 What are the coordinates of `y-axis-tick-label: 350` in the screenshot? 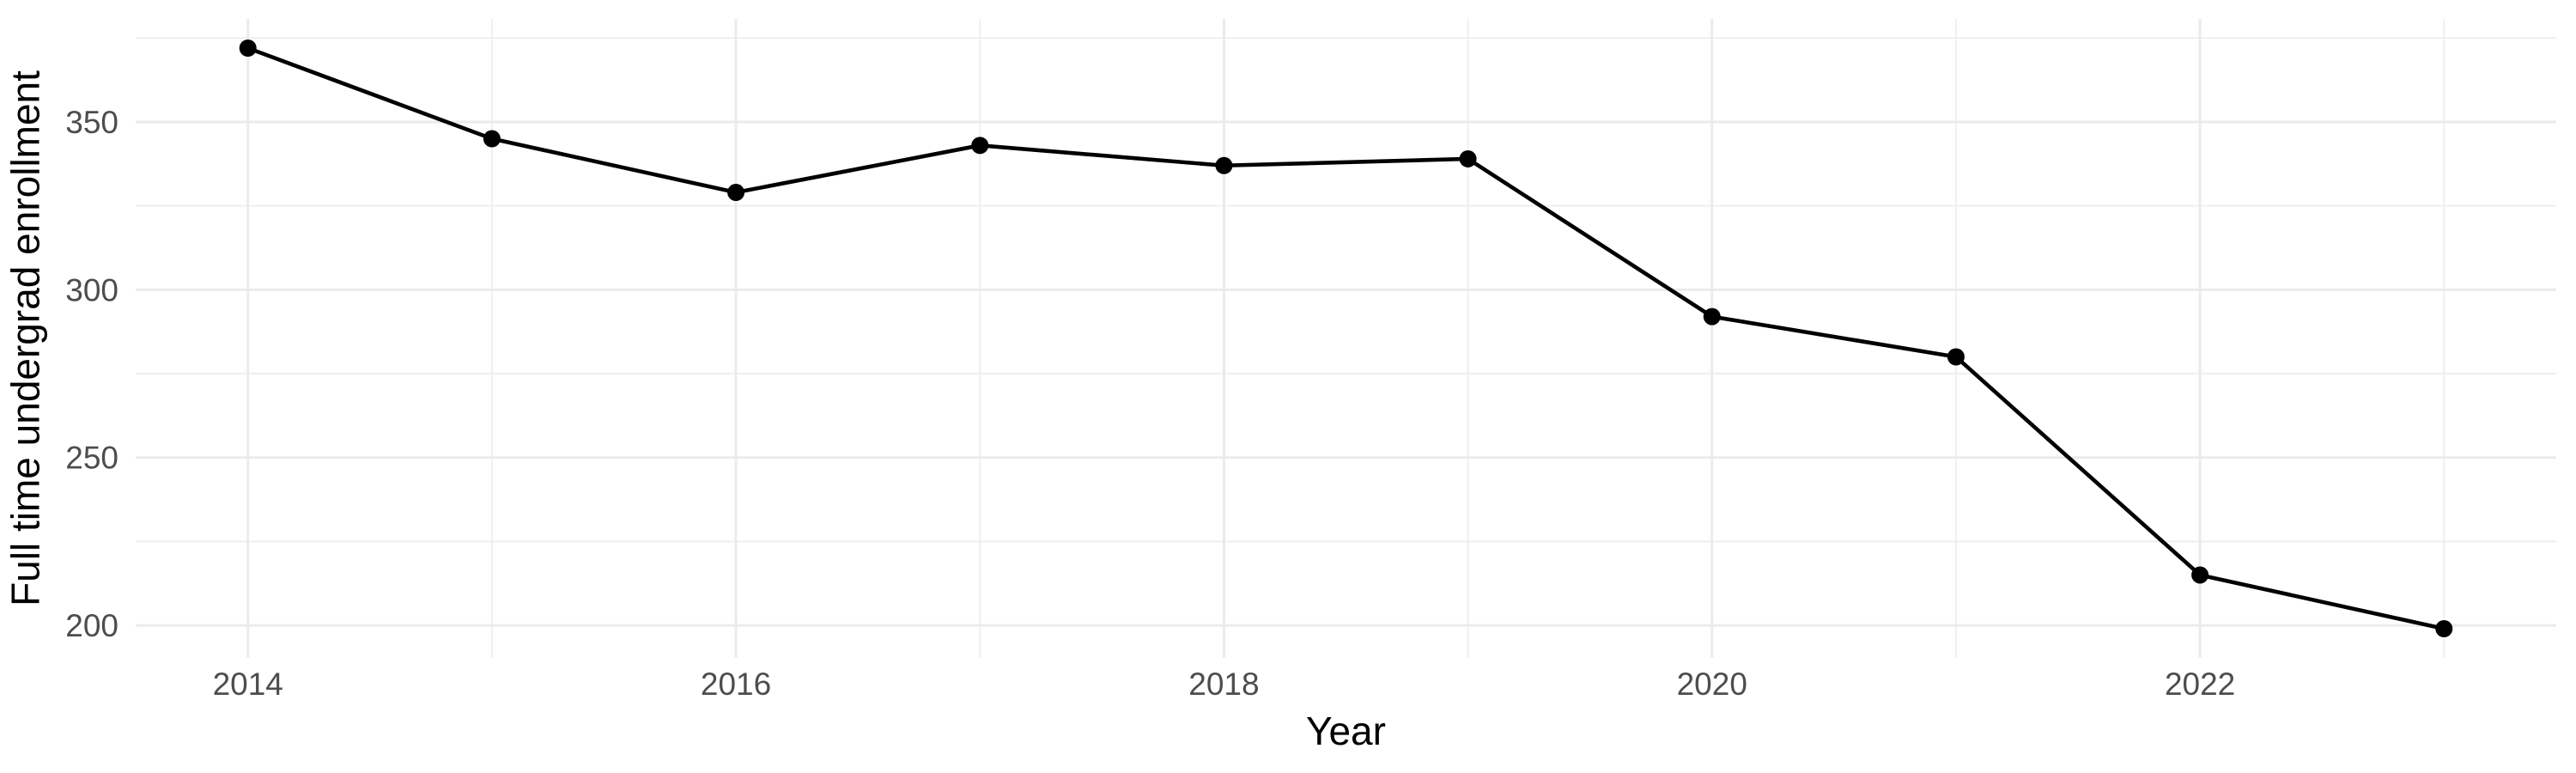 It's located at (91, 122).